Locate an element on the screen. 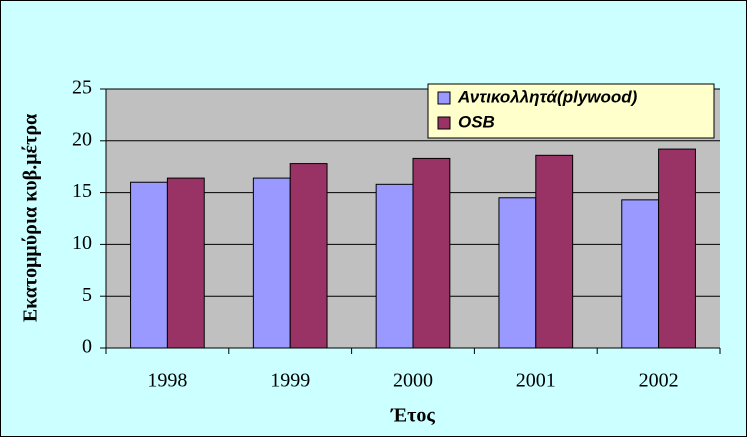  y-axis-title: Εκατομμύρια κυβ.μέτρα is located at coordinates (31, 218).